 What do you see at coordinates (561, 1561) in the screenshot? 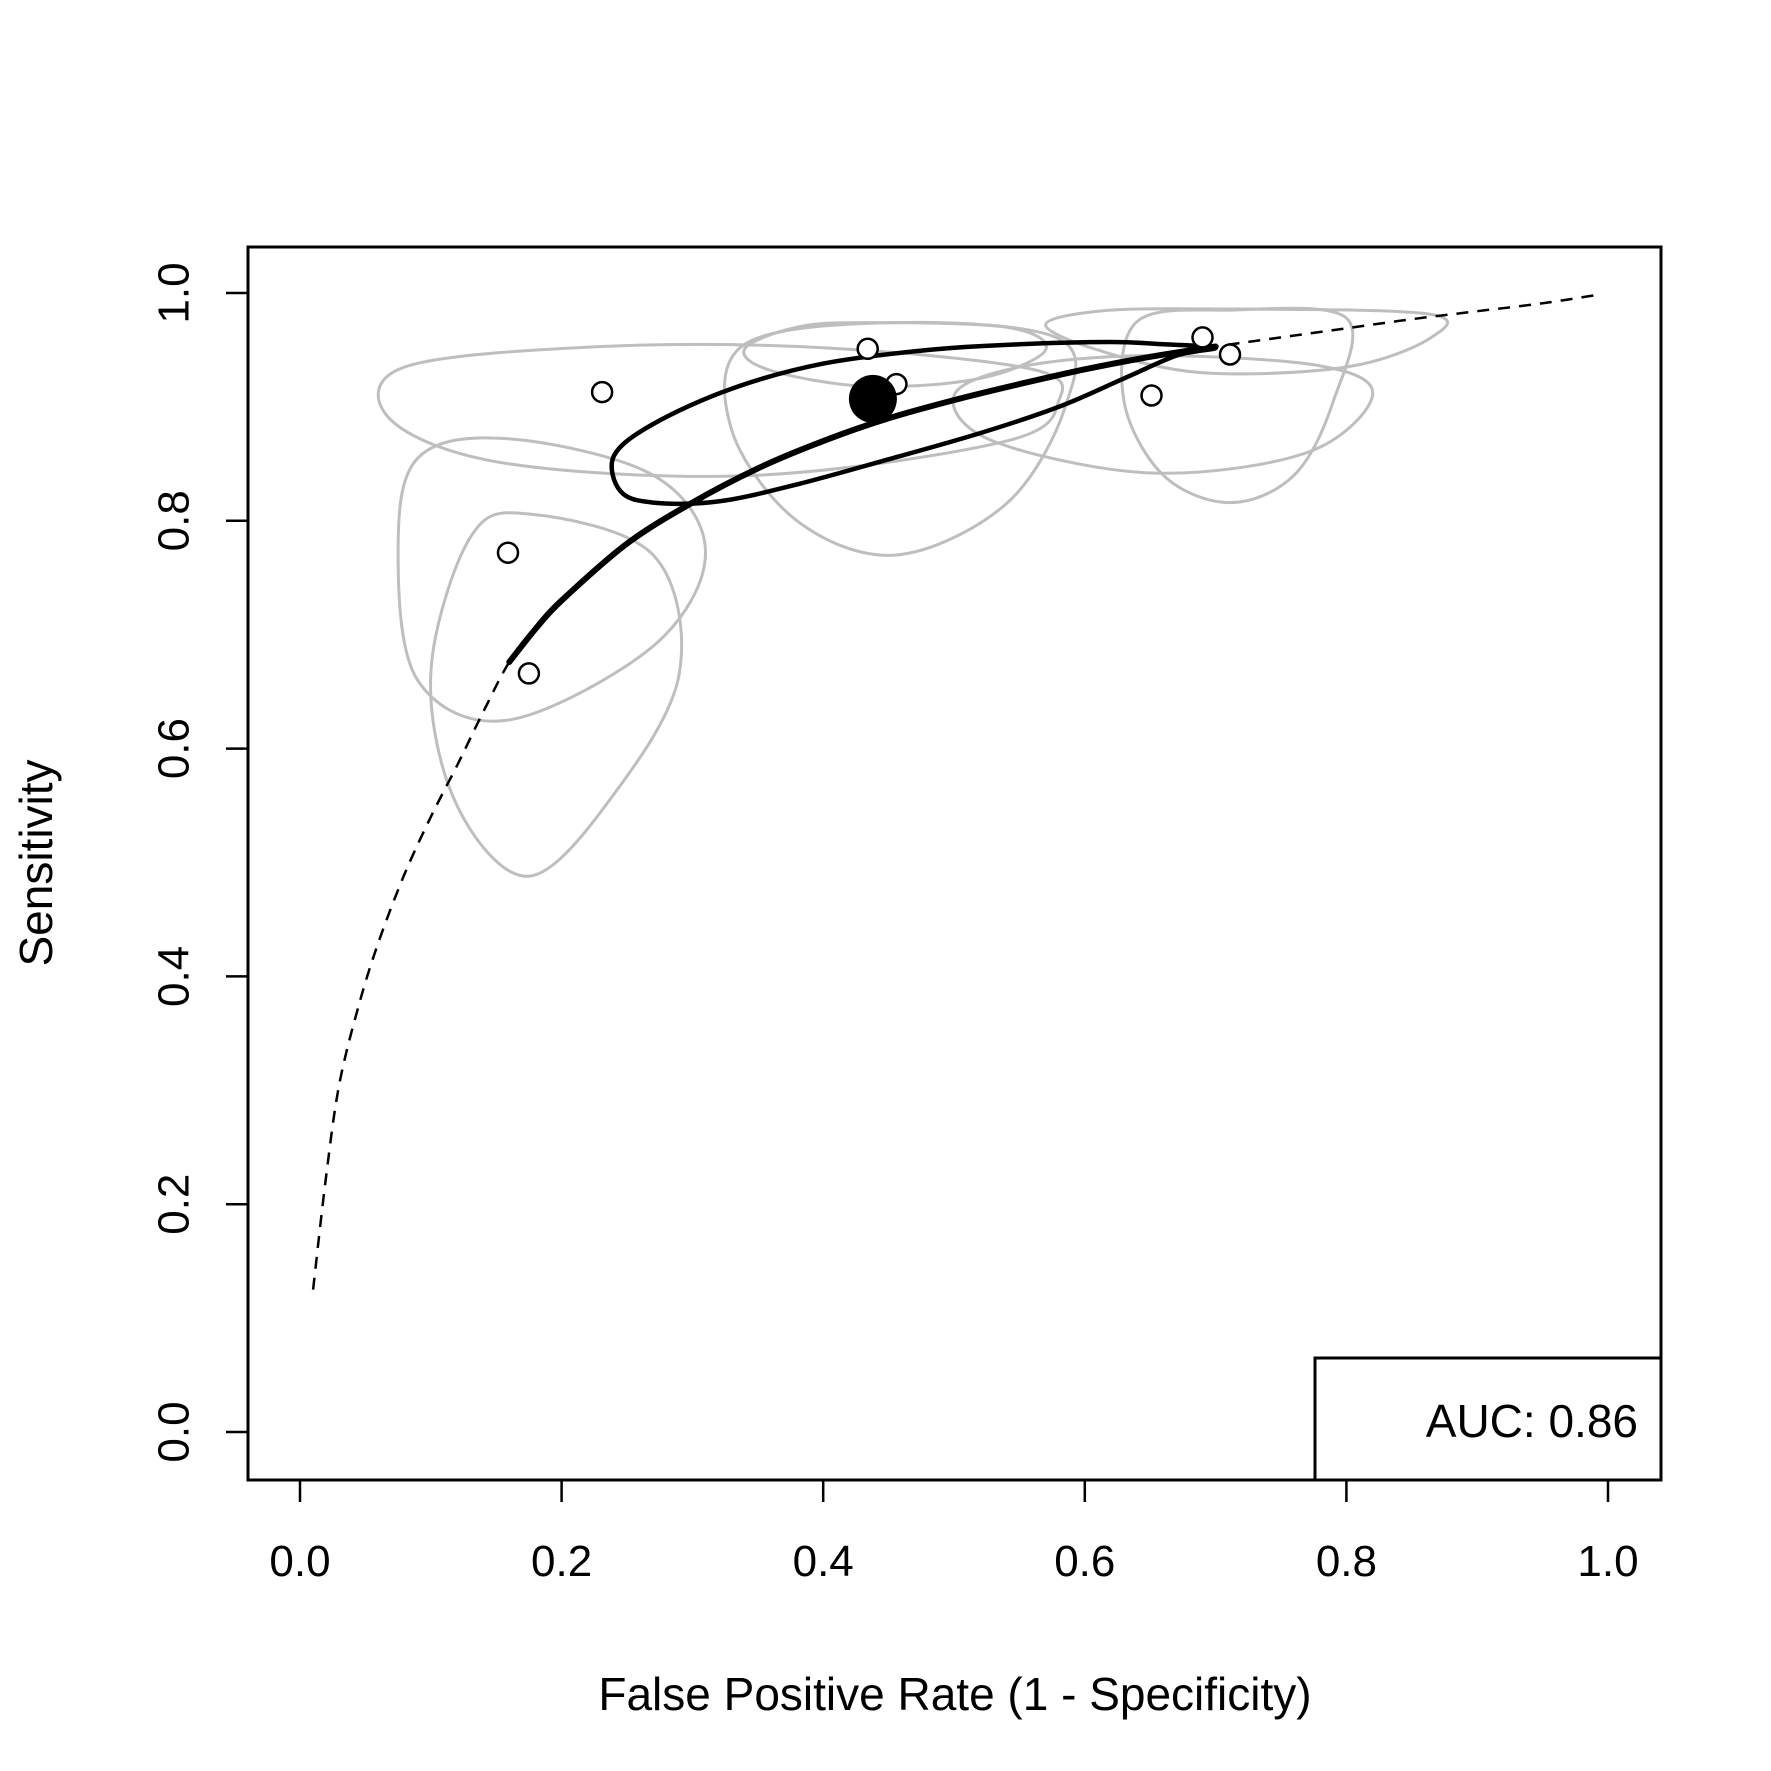
I see `x-tick-label-1: 0.2` at bounding box center [561, 1561].